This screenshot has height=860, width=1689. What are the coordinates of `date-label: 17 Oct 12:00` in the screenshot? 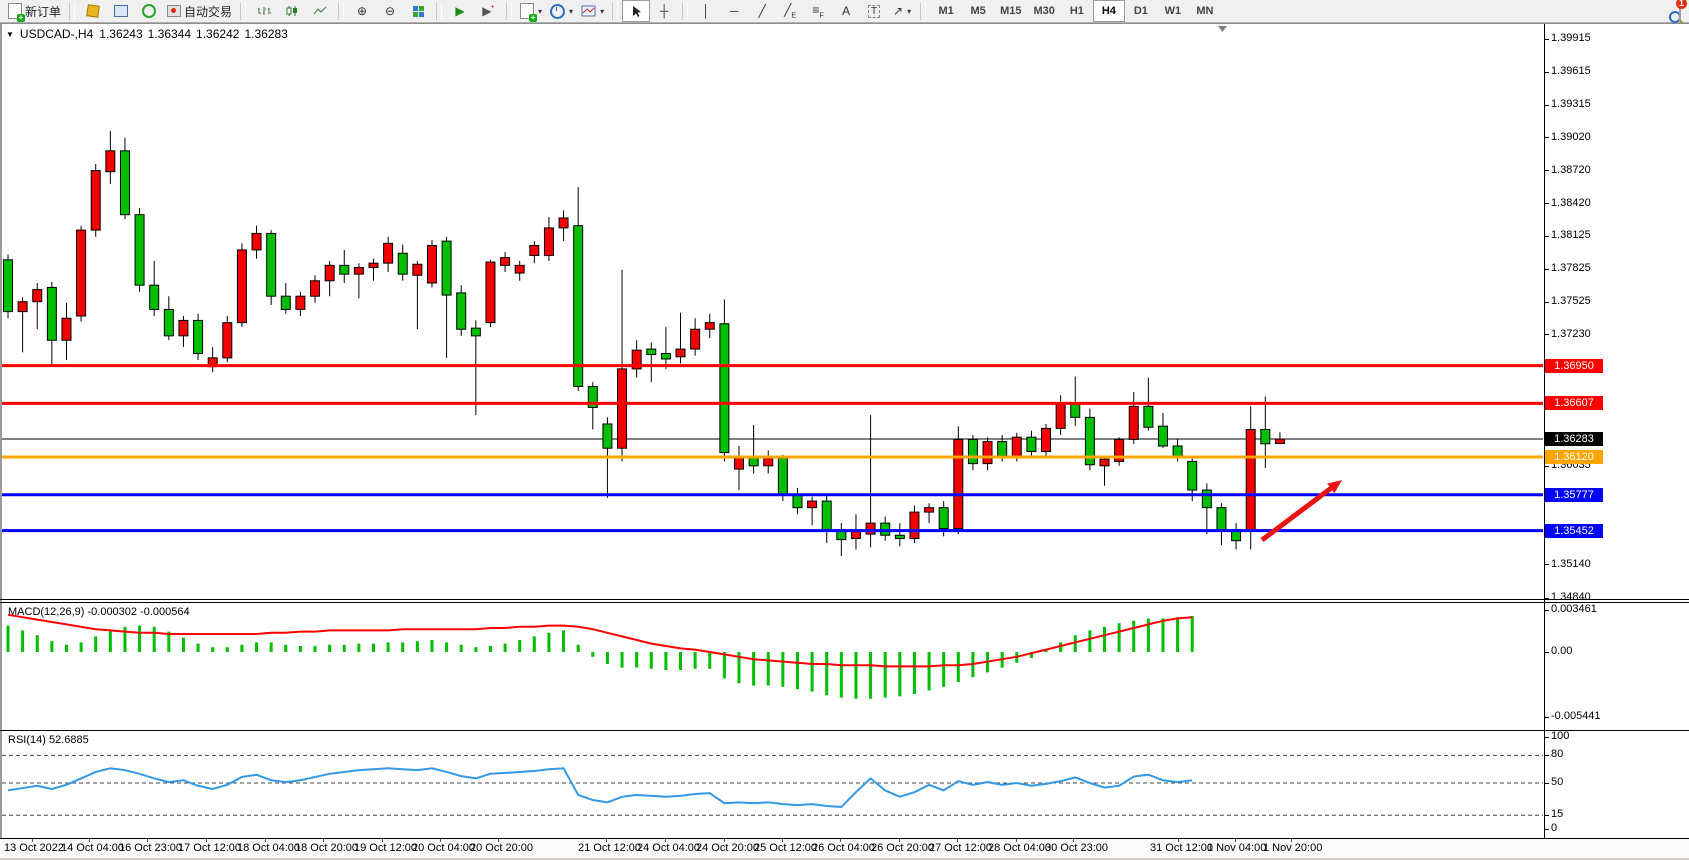 It's located at (209, 848).